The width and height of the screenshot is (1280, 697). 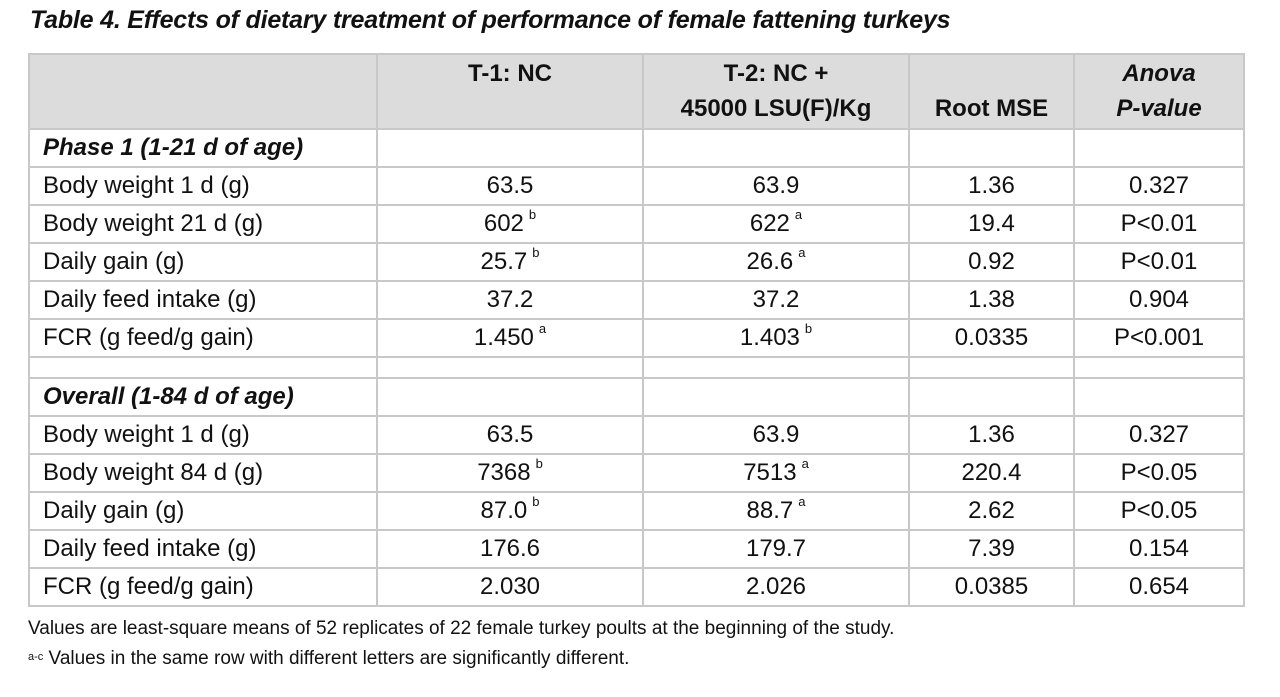 What do you see at coordinates (991, 261) in the screenshot?
I see `root-mse-value-text: 0.92` at bounding box center [991, 261].